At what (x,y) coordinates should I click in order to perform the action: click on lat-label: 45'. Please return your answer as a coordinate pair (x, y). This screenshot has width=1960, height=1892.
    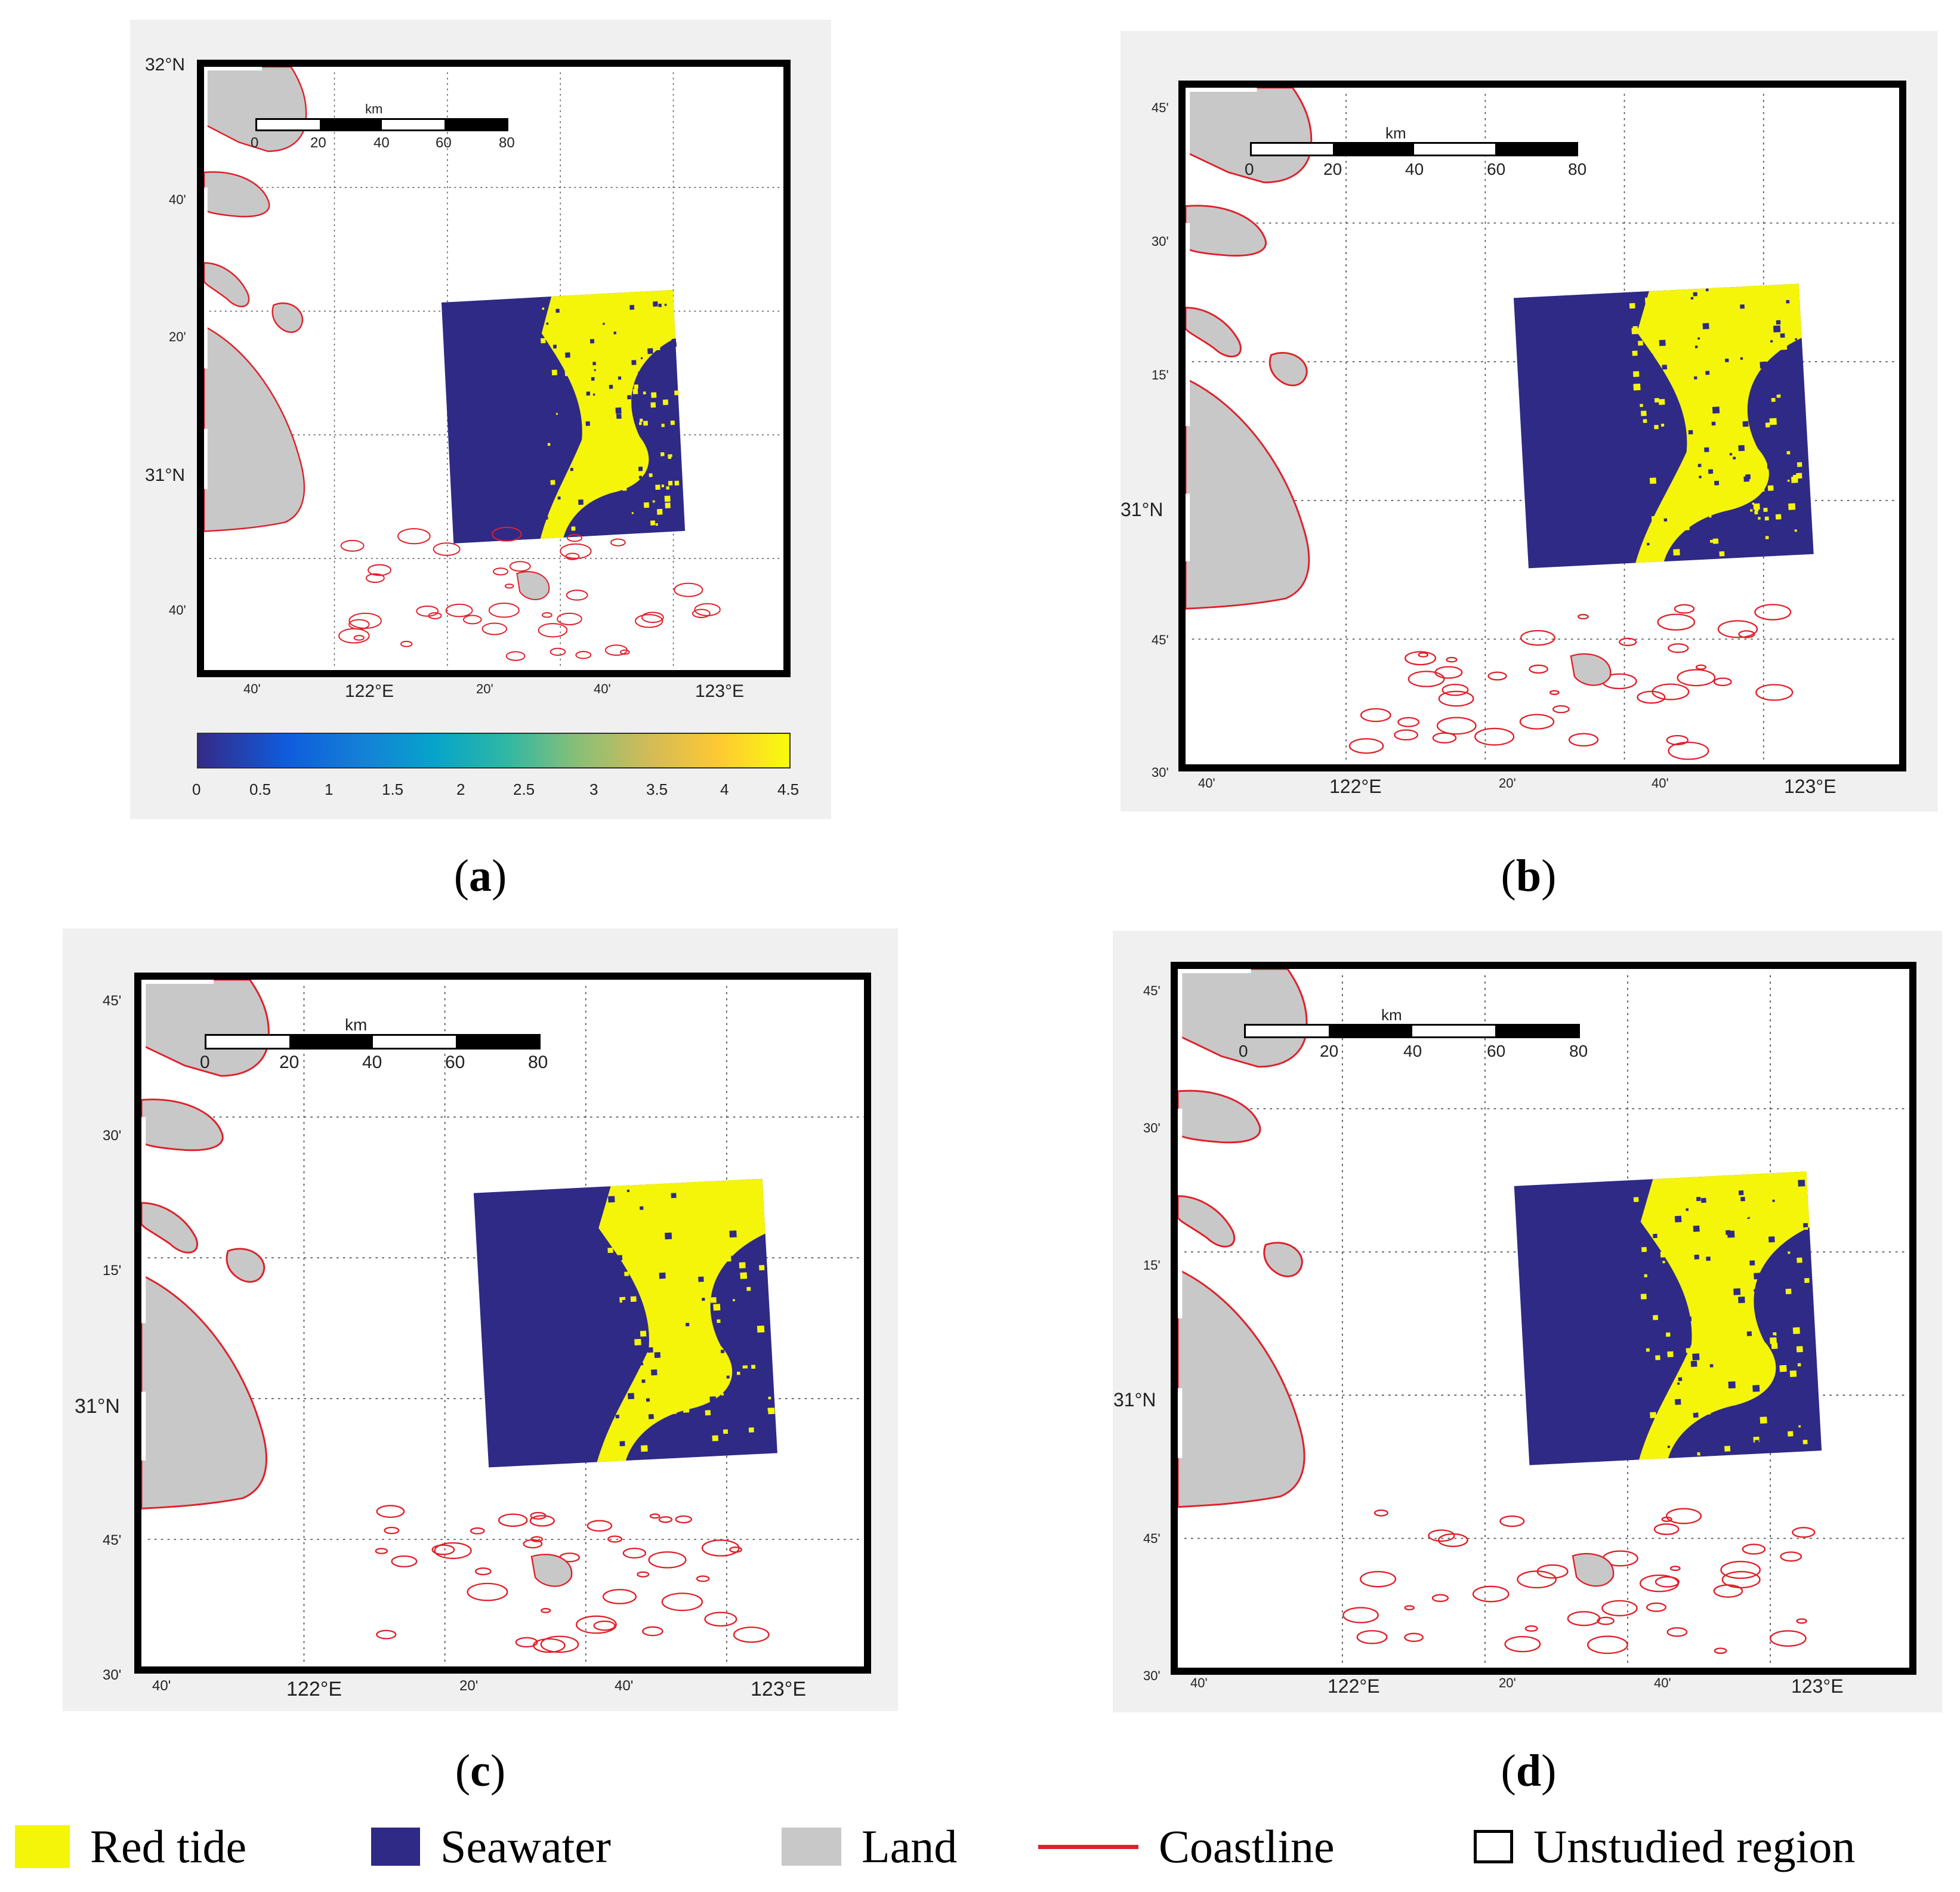
    Looking at the image, I should click on (112, 1540).